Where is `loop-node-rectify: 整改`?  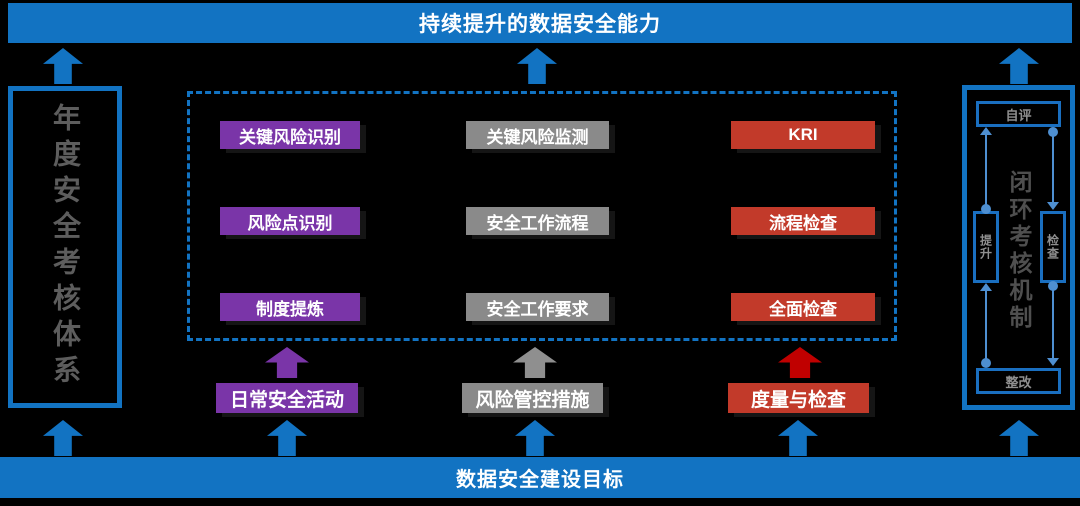
loop-node-rectify: 整改 is located at coordinates (1018, 381).